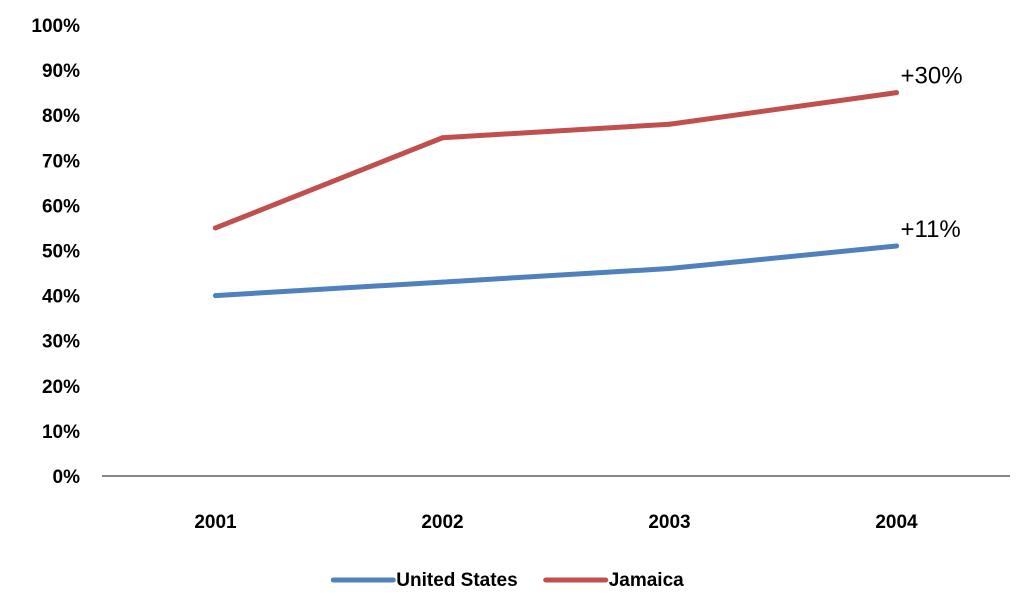 The image size is (1017, 599). What do you see at coordinates (442, 282) in the screenshot?
I see `data-point-united-states-2002` at bounding box center [442, 282].